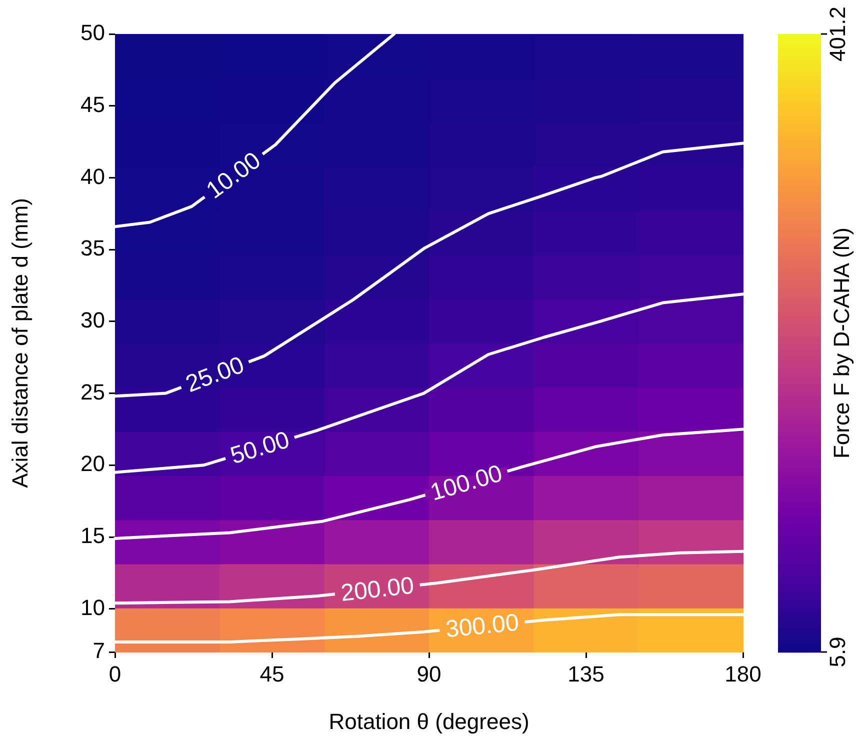 Image resolution: width=866 pixels, height=744 pixels. I want to click on text: 100.00, so click(466, 483).